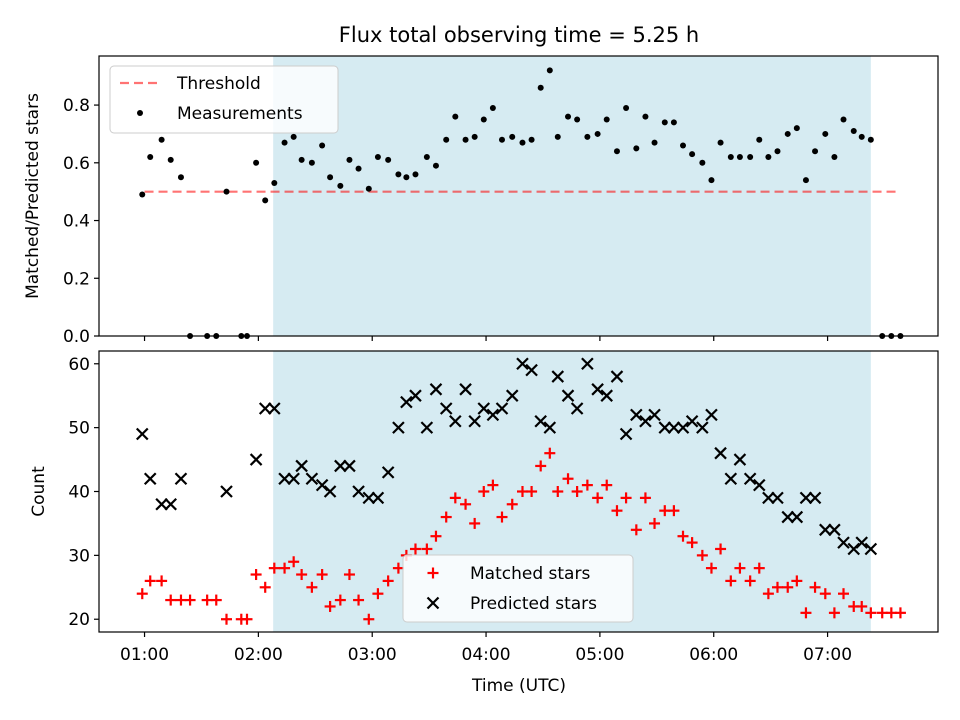 This screenshot has height=720, width=960. Describe the element at coordinates (827, 655) in the screenshot. I see `x-tick-label: 07:00` at that location.